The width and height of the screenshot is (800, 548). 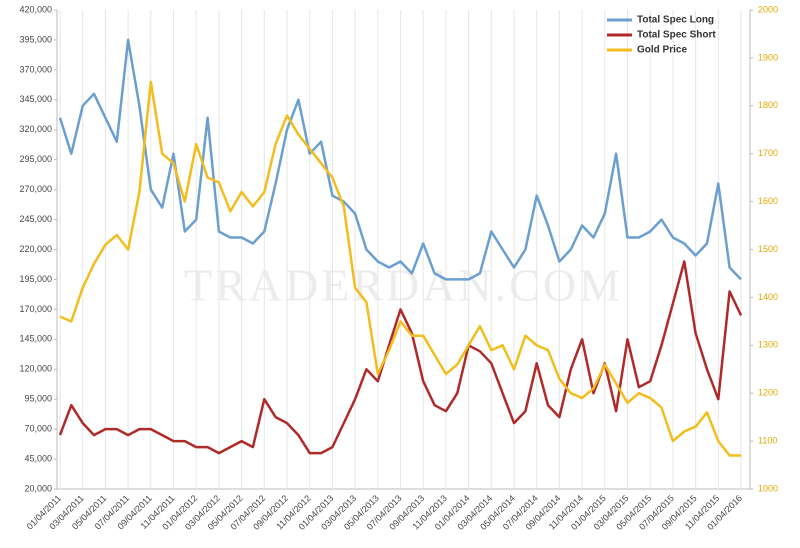 What do you see at coordinates (768, 393) in the screenshot?
I see `y2-tick-label: 1200` at bounding box center [768, 393].